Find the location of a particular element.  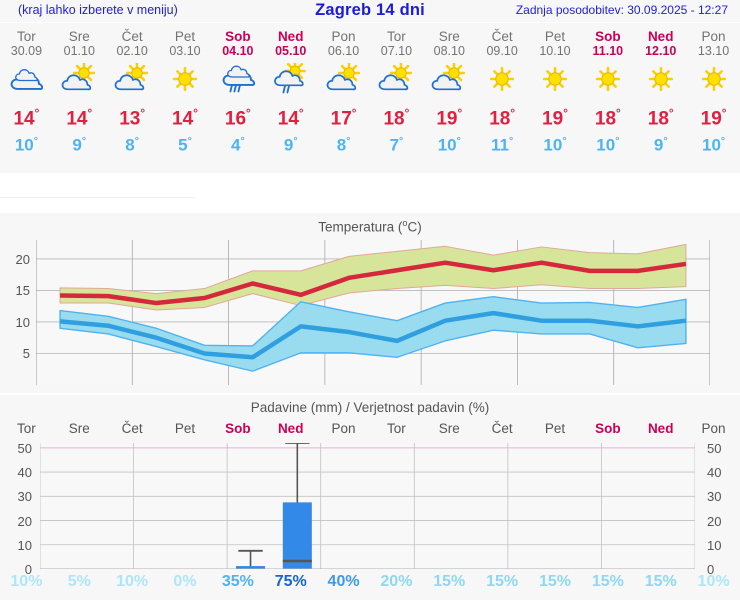

gap-divider is located at coordinates (97, 197).